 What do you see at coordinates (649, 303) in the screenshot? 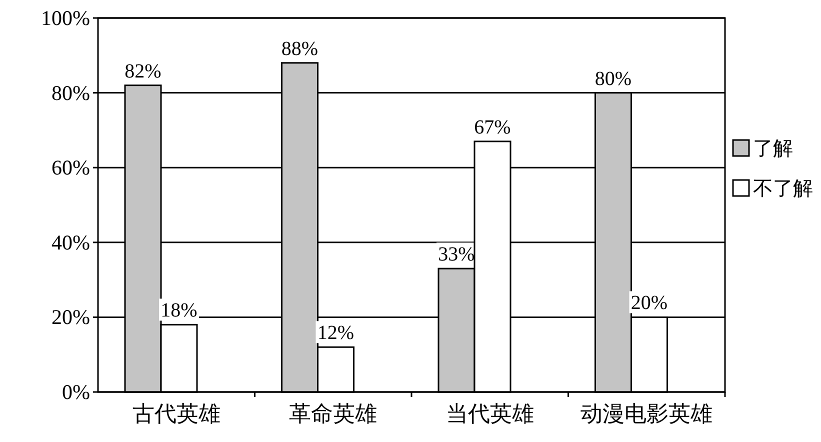
I see `data-label: 20%` at bounding box center [649, 303].